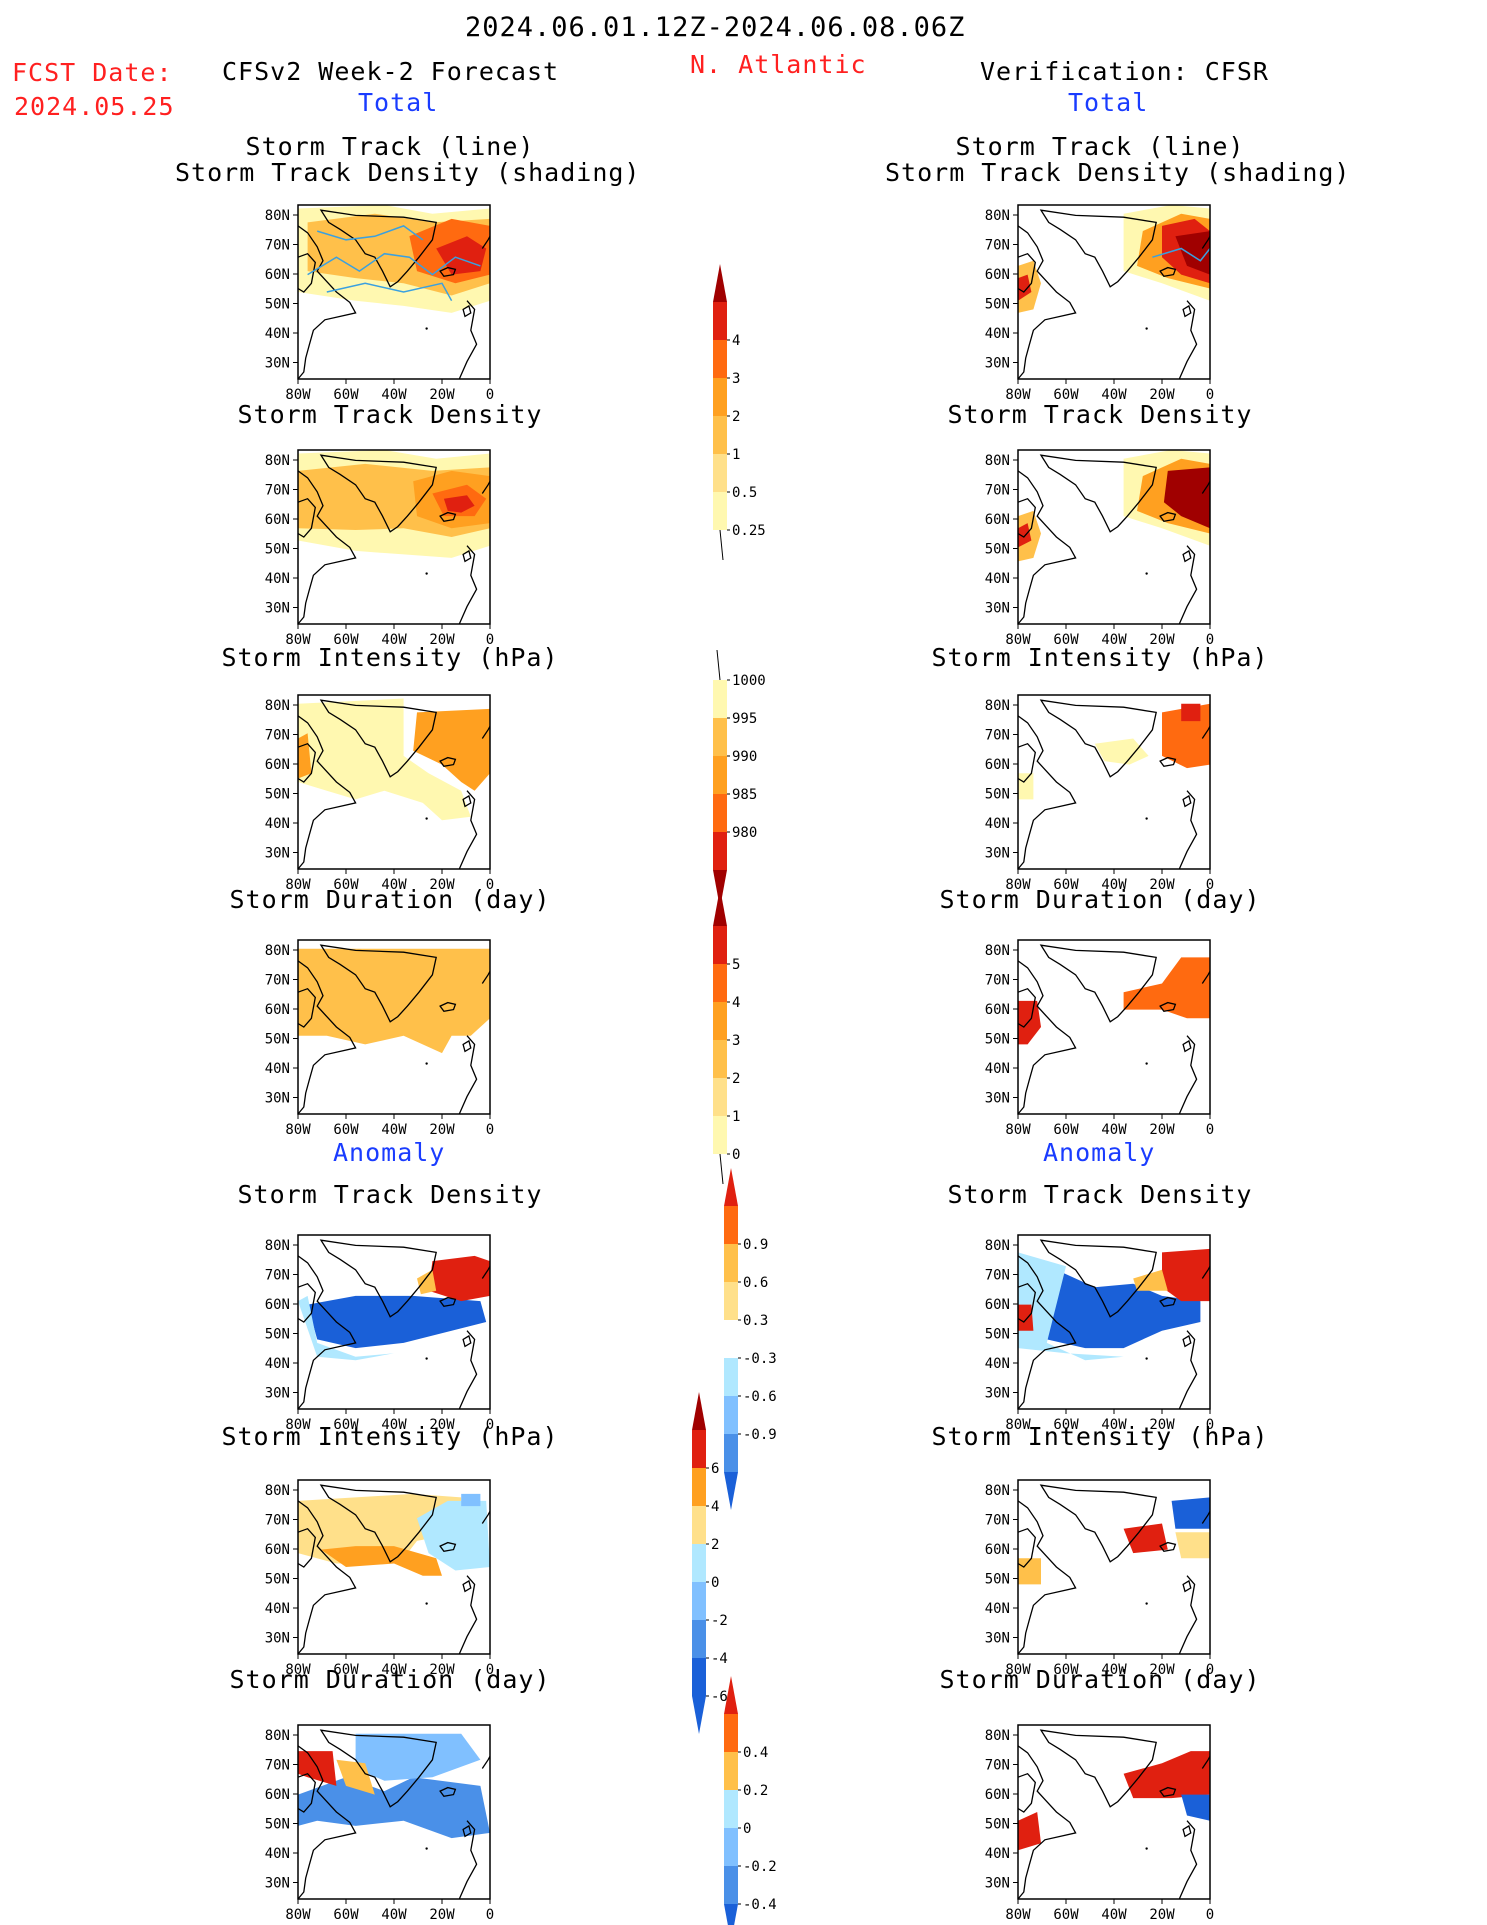  I want to click on lon-label: 40W, so click(1114, 885).